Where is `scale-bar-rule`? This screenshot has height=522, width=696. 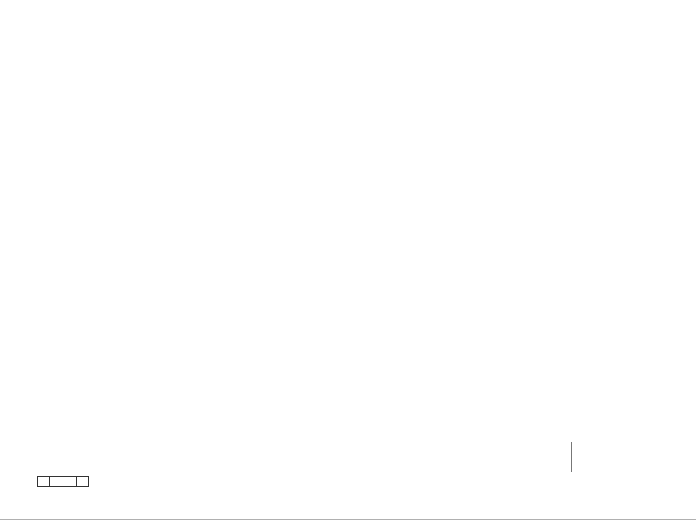
scale-bar-rule is located at coordinates (63, 481).